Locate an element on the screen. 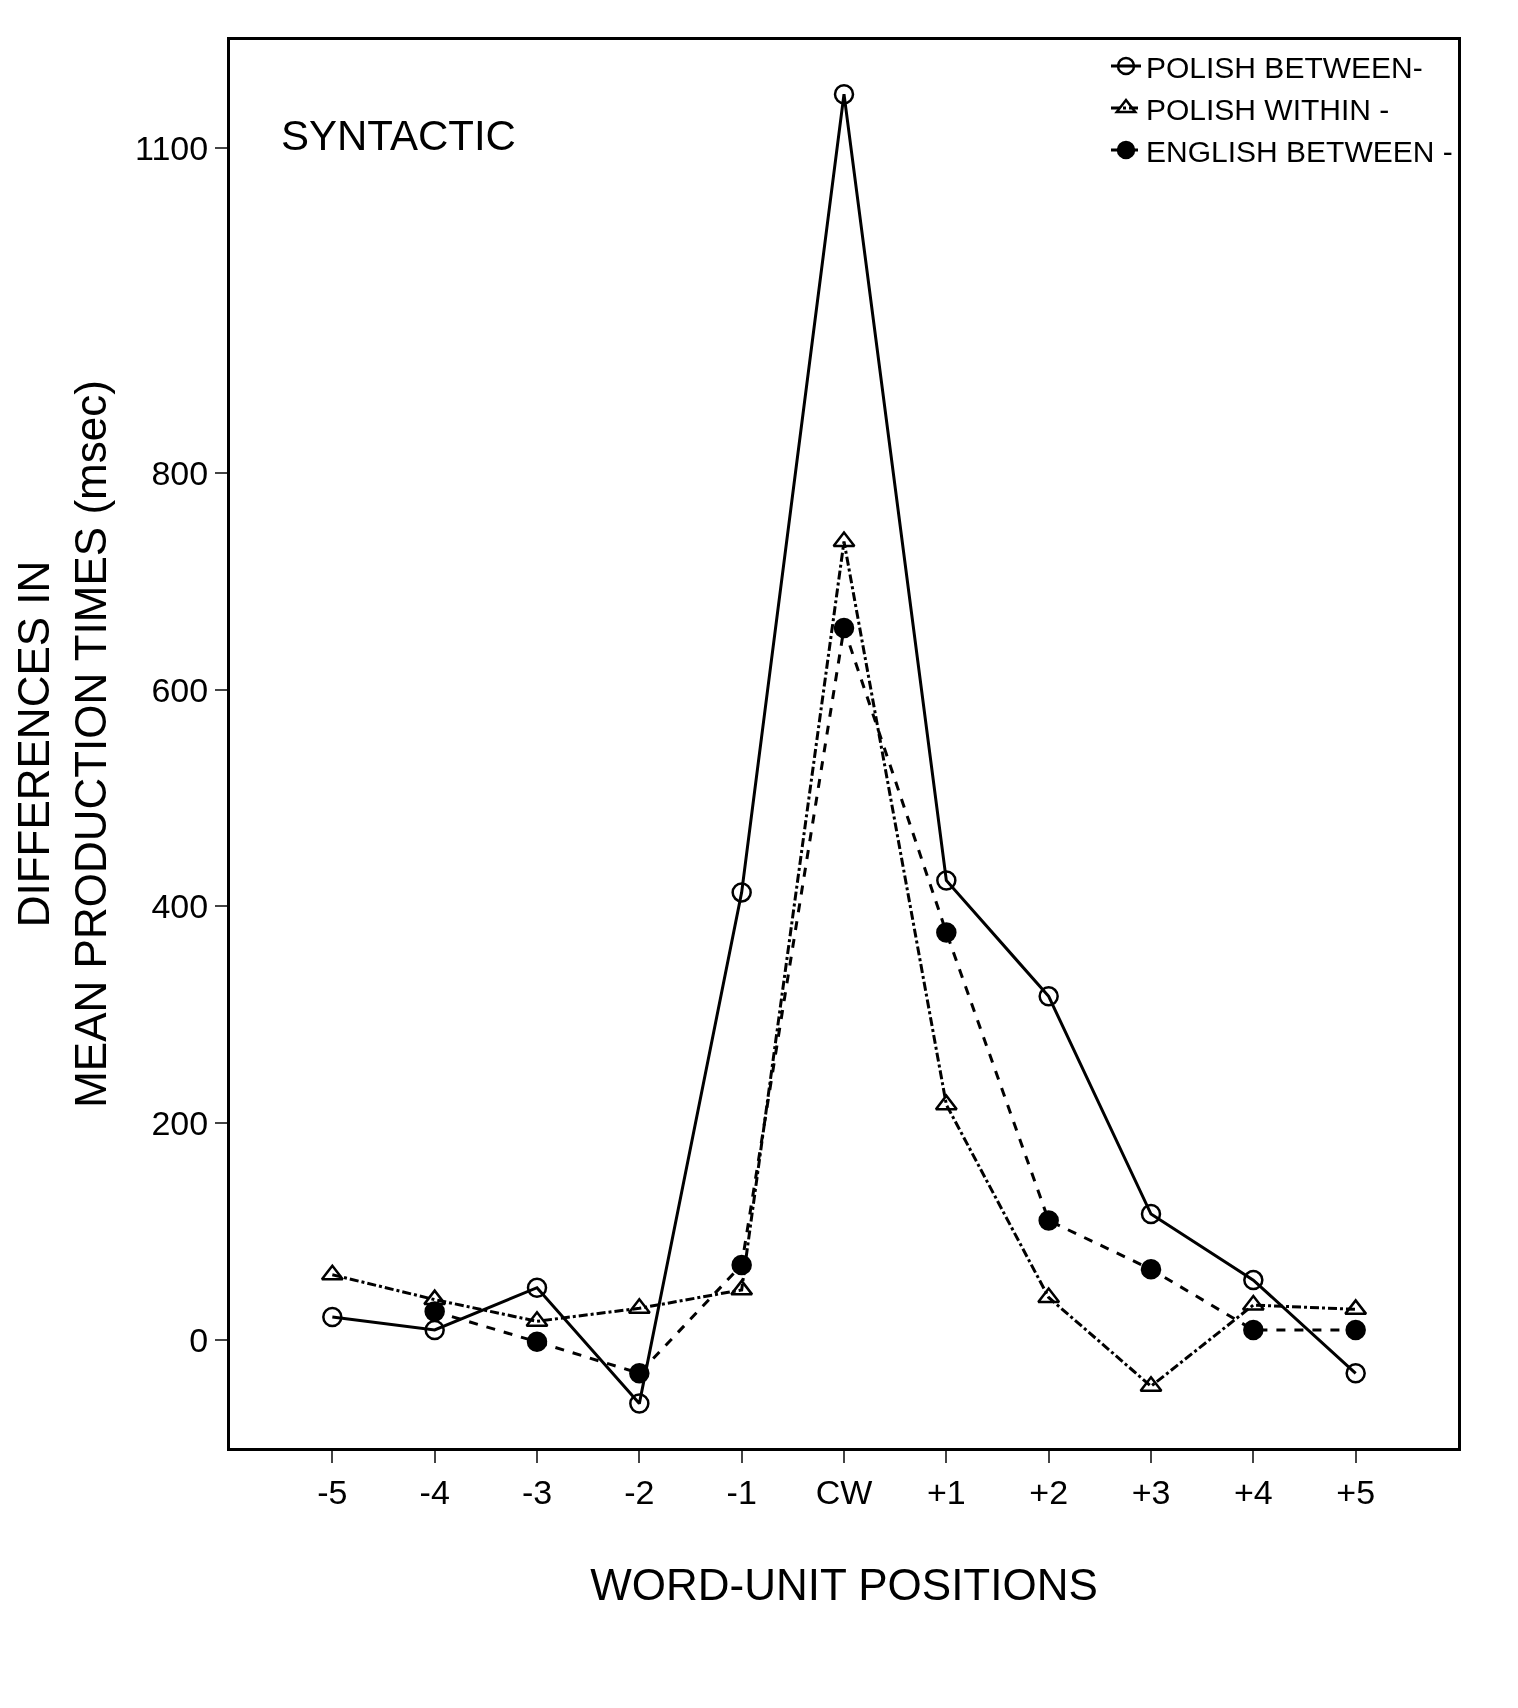  x-tick-label: +2 is located at coordinates (1049, 1491).